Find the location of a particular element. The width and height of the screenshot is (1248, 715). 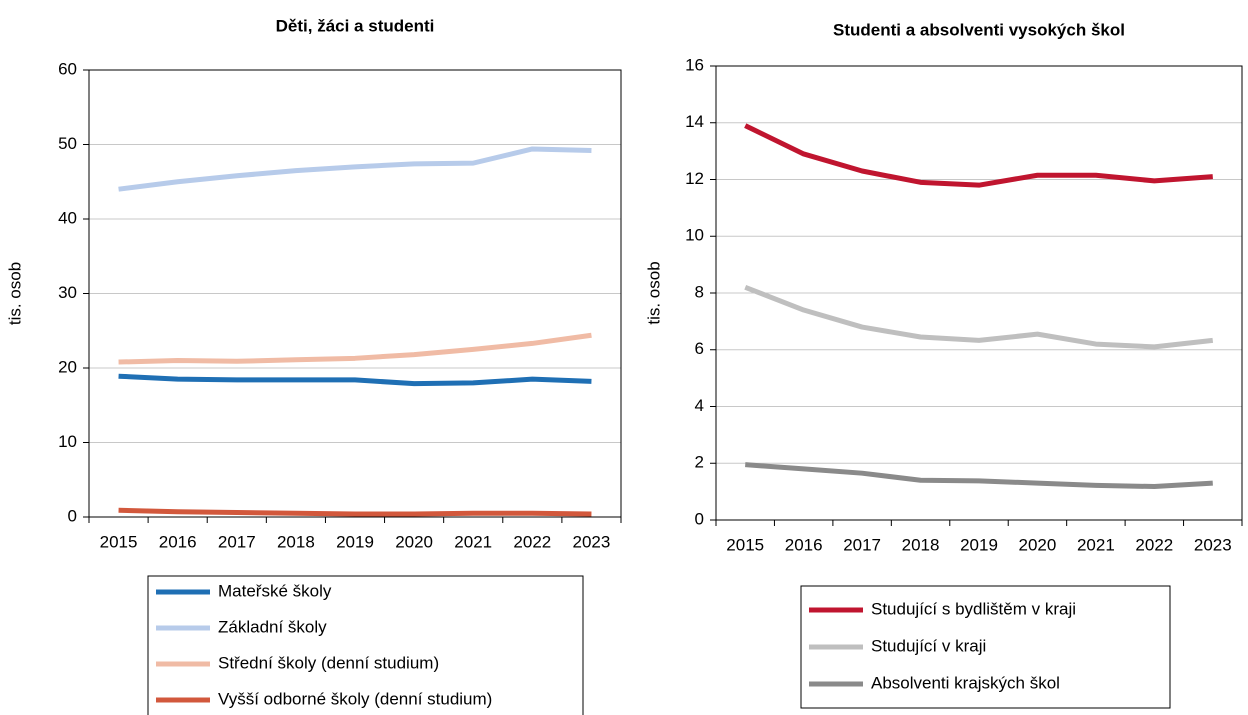

chart-title: Děti, žáci a studenti is located at coordinates (355, 25).